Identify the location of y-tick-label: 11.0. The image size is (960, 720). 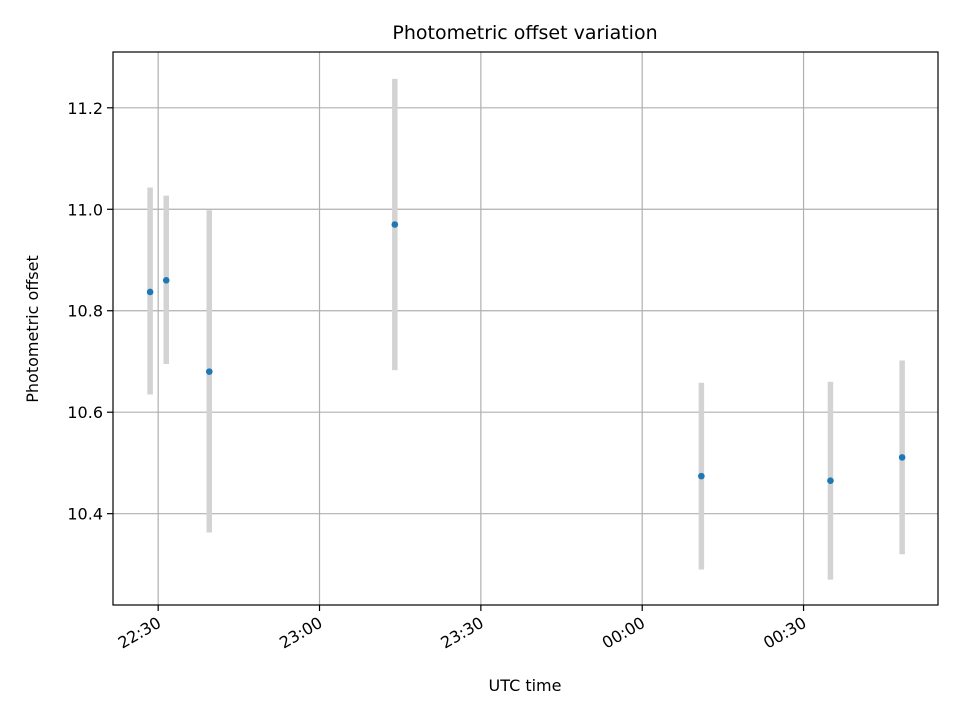
(85, 209).